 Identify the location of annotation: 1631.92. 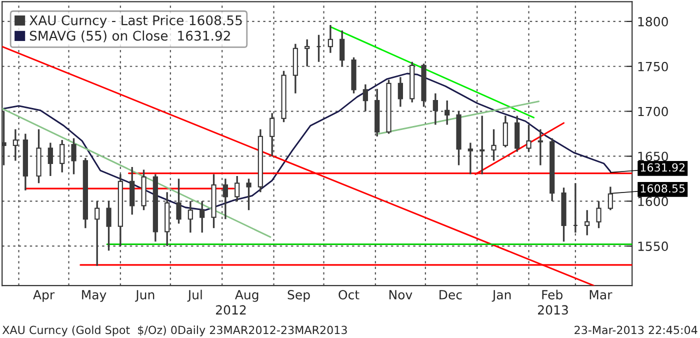
(662, 167).